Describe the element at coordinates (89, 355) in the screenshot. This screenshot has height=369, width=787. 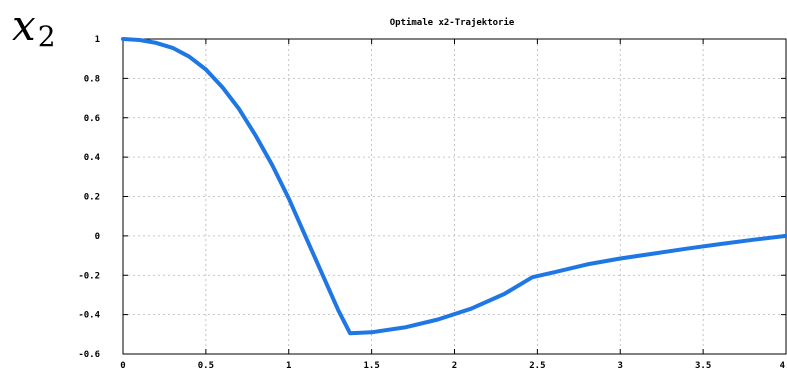
I see `y-tick-label: -0.6` at that location.